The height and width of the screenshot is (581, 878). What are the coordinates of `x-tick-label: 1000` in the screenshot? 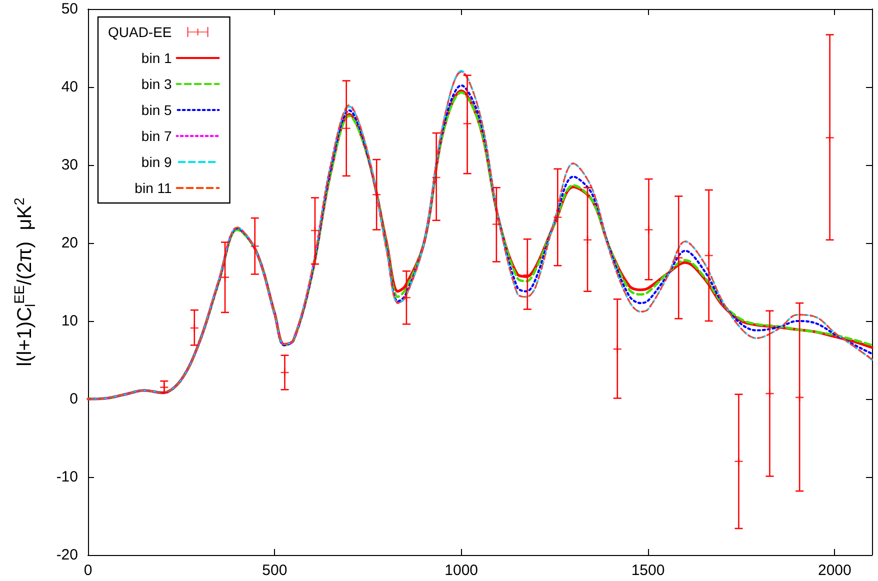 It's located at (461, 570).